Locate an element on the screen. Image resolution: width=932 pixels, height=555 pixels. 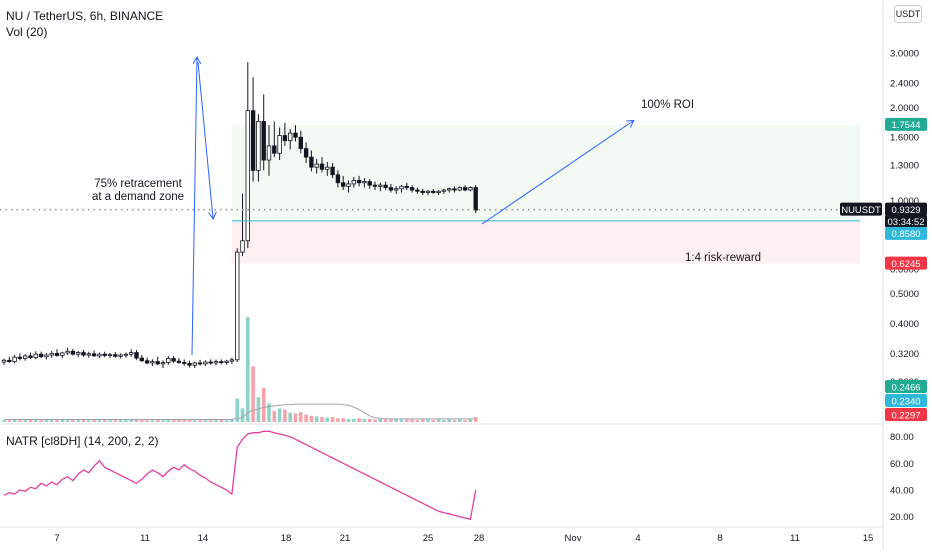
stop-price-tag-bg is located at coordinates (906, 263).